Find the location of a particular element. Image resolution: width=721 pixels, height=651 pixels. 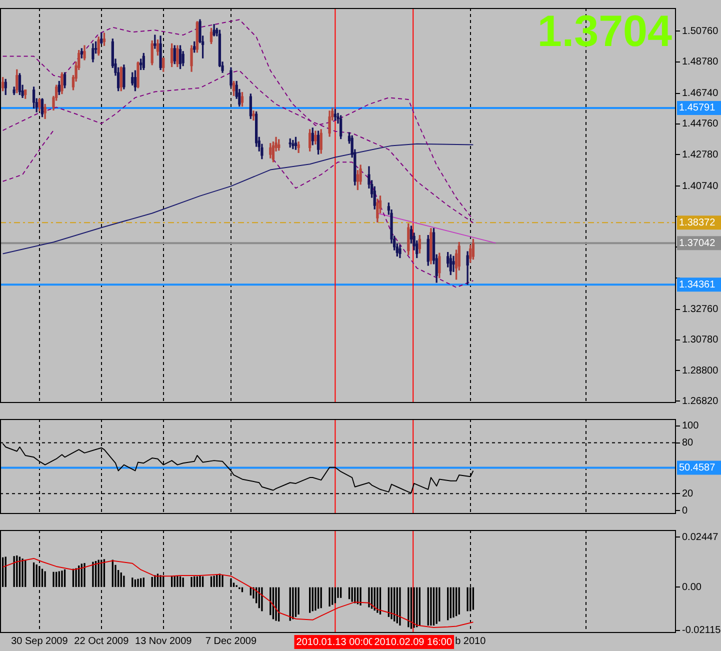

ref-line-label: 1.38372 is located at coordinates (697, 222).